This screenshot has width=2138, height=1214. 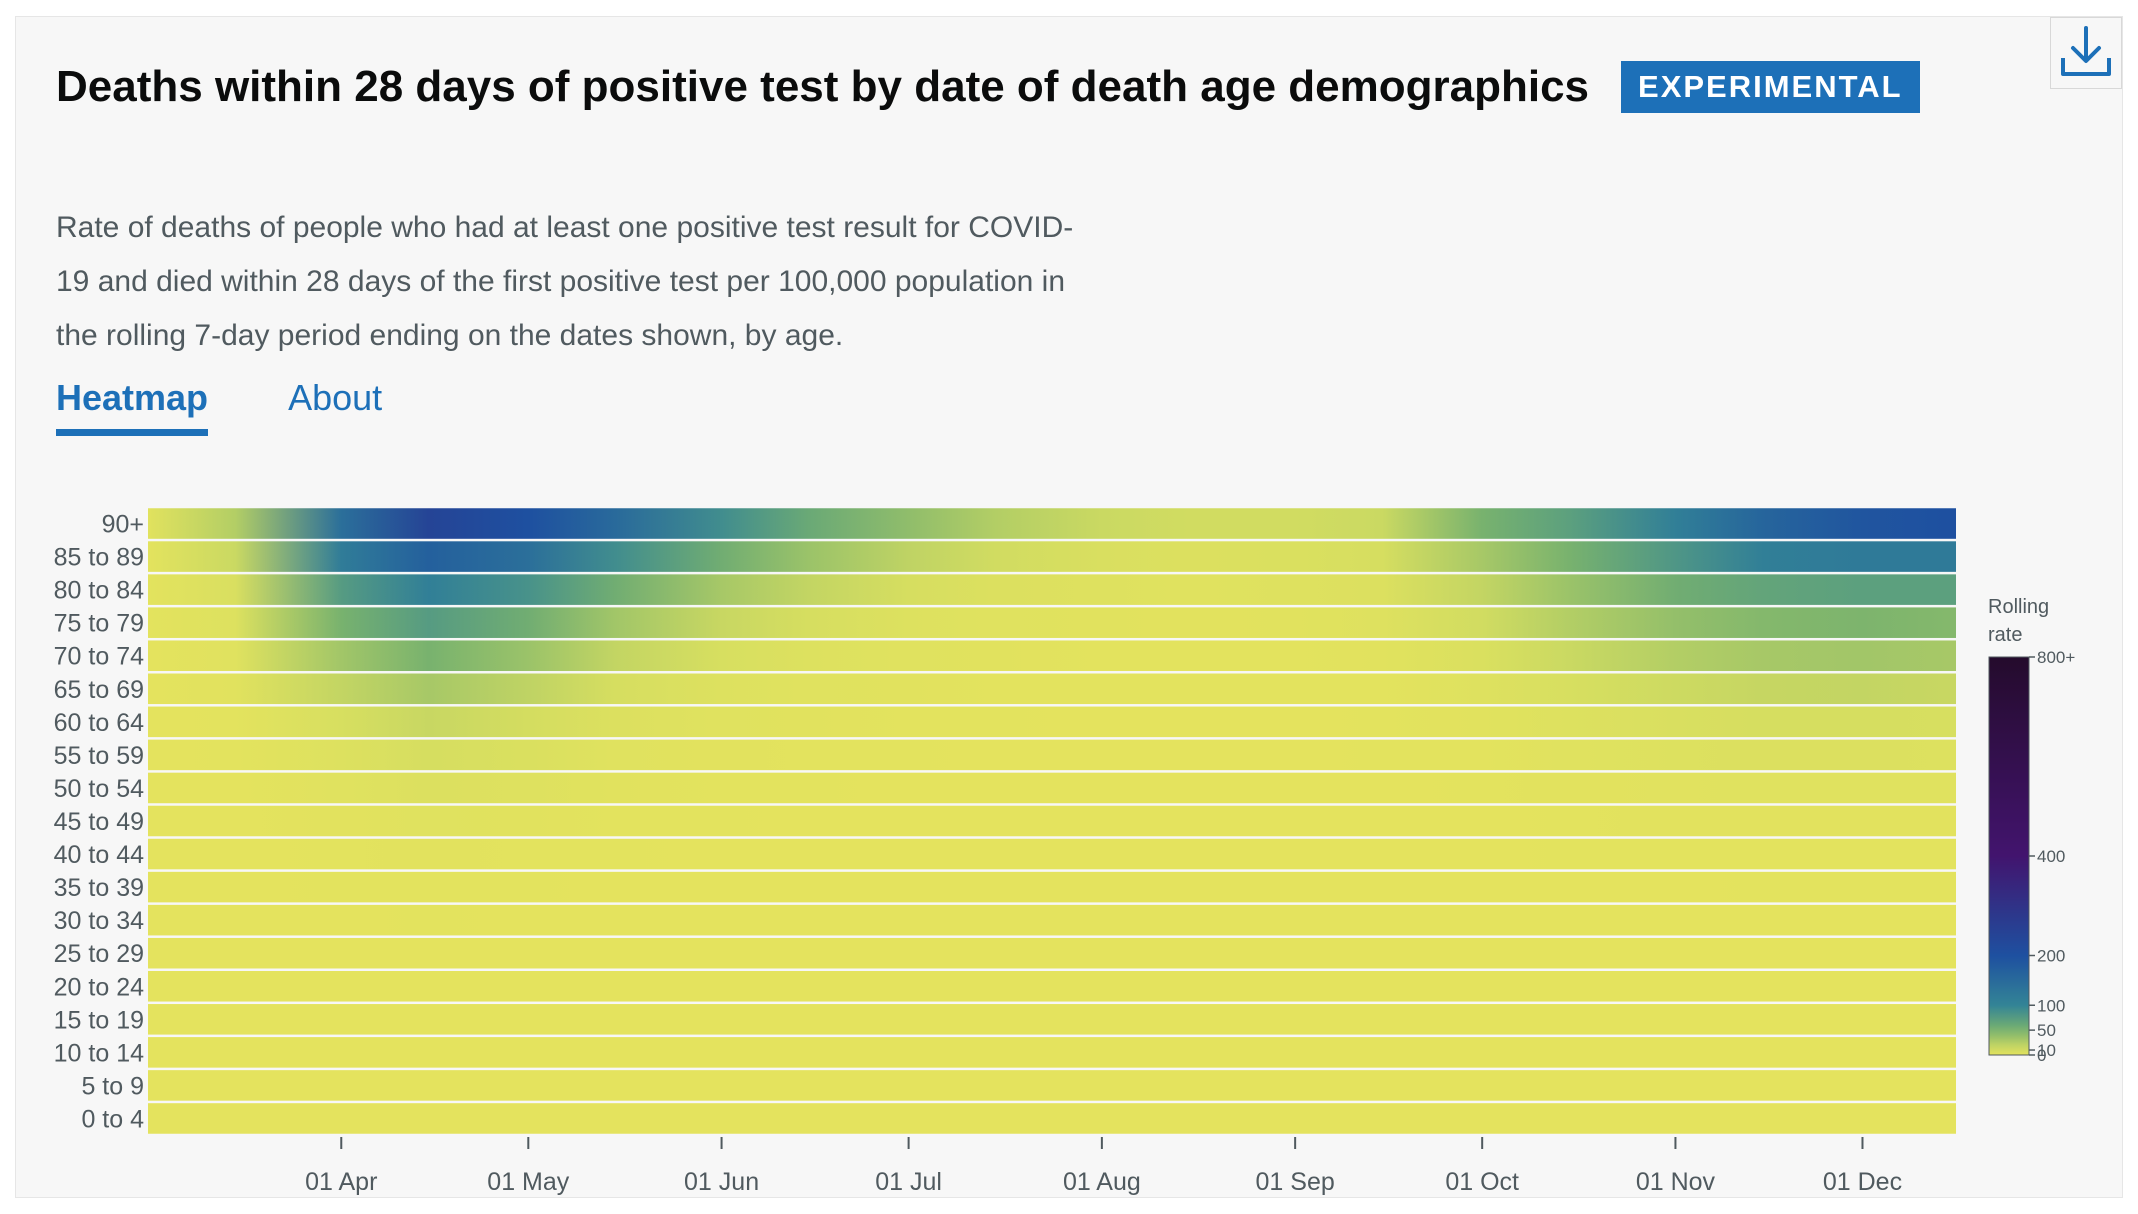 What do you see at coordinates (2041, 1055) in the screenshot?
I see `legend-tick-label: 0` at bounding box center [2041, 1055].